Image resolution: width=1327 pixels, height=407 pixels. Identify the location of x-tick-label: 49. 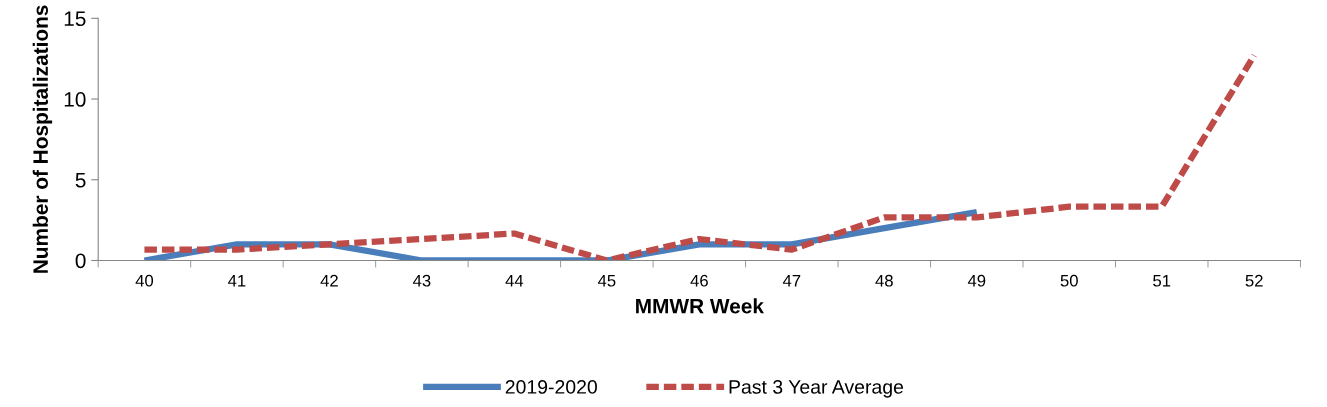
(976, 280).